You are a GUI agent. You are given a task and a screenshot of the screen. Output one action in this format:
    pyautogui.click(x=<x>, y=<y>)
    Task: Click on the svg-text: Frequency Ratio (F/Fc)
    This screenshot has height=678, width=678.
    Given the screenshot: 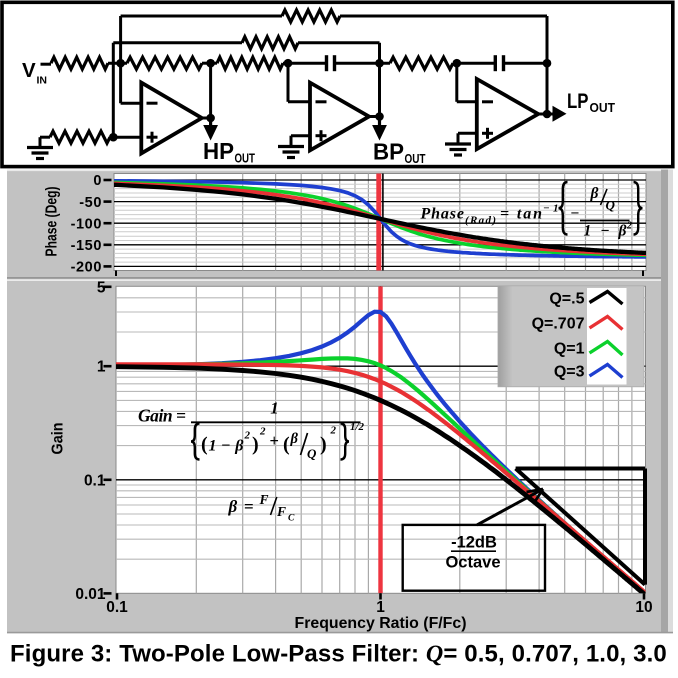 What is the action you would take?
    pyautogui.click(x=381, y=623)
    